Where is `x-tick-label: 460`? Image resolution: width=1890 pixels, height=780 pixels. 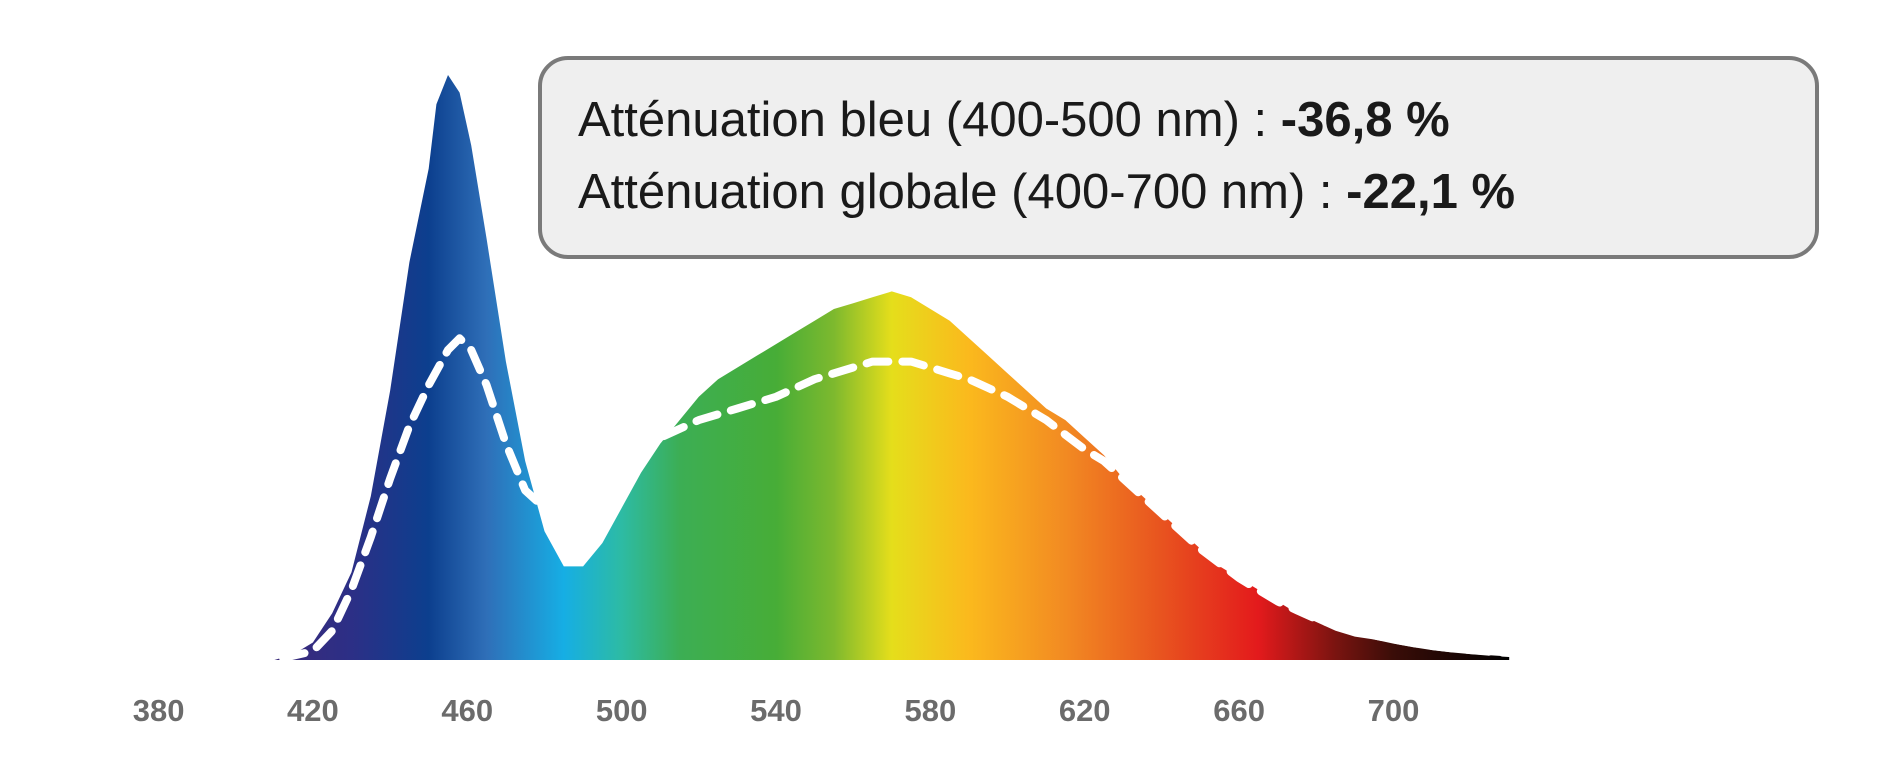
x-tick-label: 460 is located at coordinates (467, 710).